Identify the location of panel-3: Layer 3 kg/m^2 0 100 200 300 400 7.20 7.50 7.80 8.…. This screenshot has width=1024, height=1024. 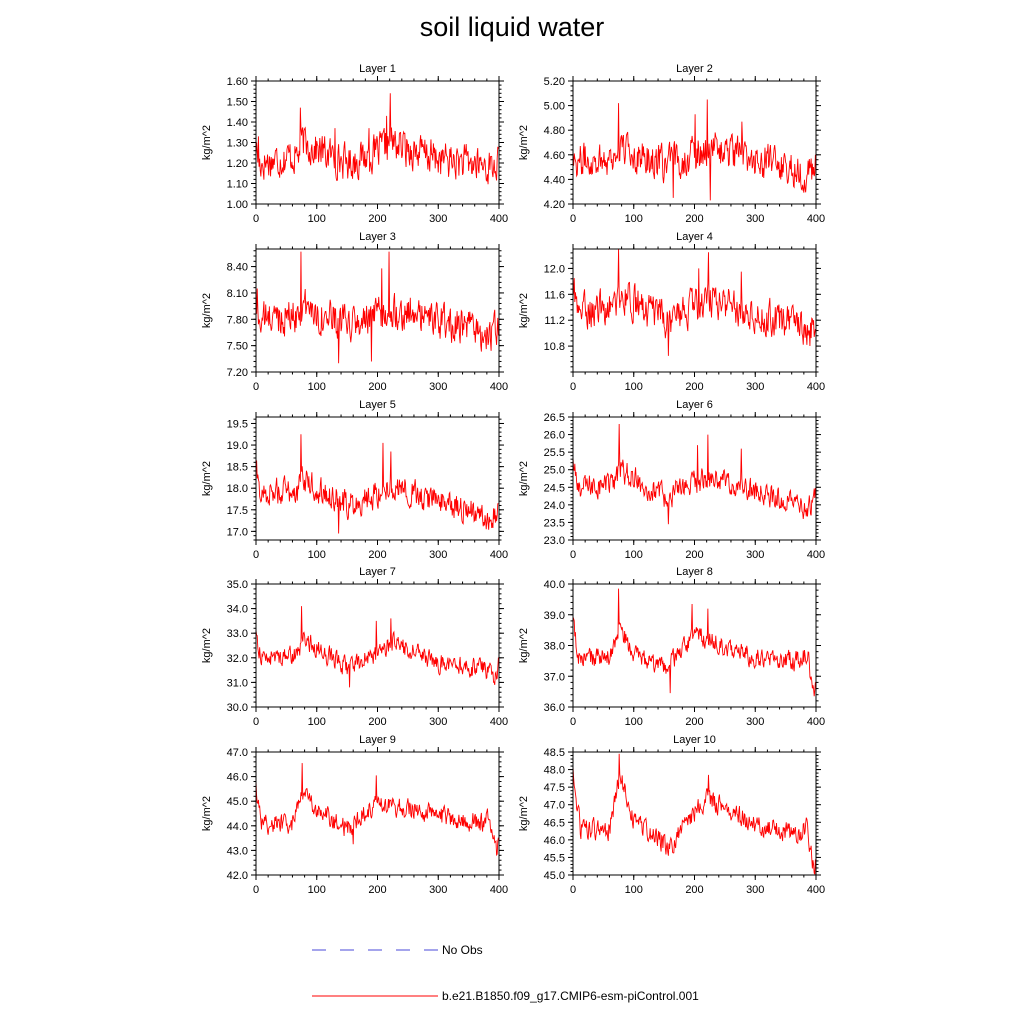
(354, 312).